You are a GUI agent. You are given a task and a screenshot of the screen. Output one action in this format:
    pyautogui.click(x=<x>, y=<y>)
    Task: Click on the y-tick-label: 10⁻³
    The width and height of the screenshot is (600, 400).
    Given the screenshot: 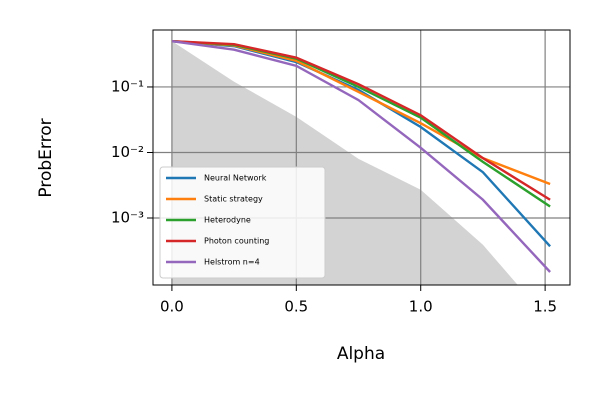 What is the action you would take?
    pyautogui.click(x=127, y=218)
    